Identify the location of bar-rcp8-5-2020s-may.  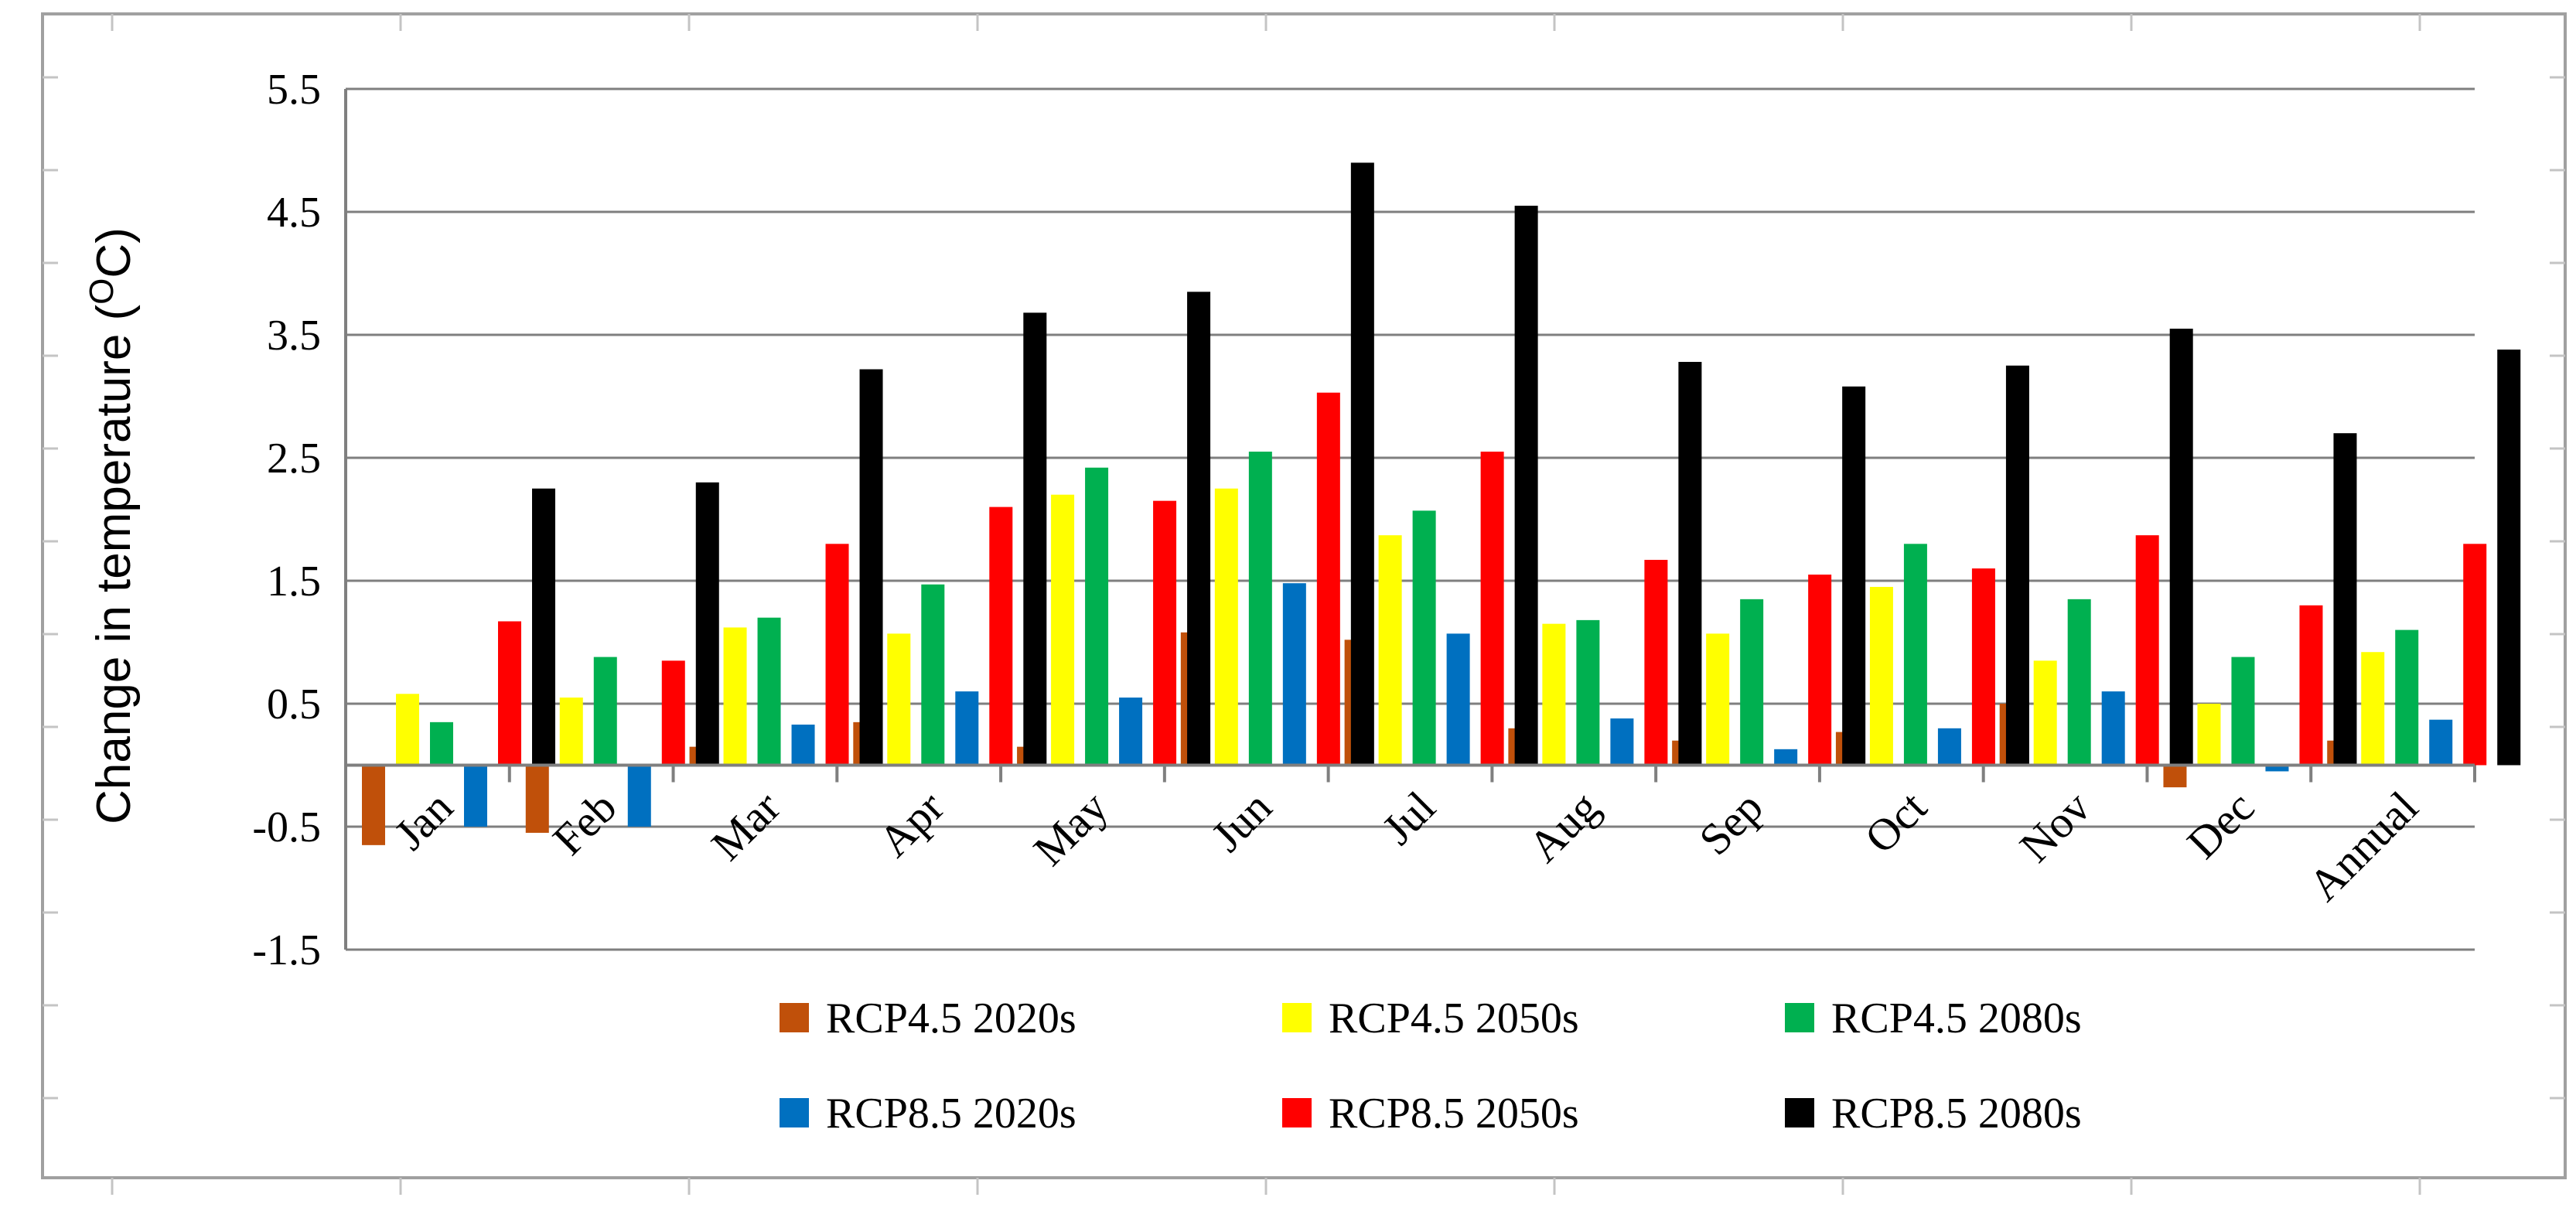
(1131, 732).